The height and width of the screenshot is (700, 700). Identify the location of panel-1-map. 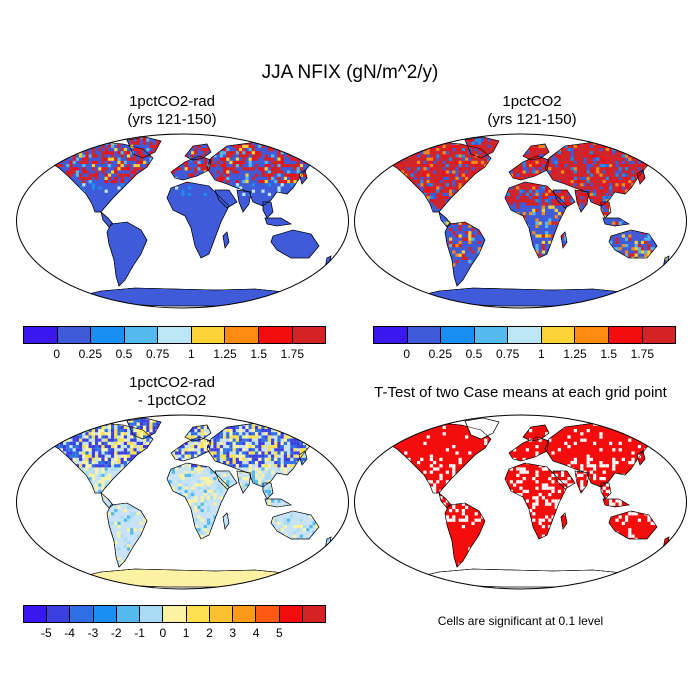
(182, 221).